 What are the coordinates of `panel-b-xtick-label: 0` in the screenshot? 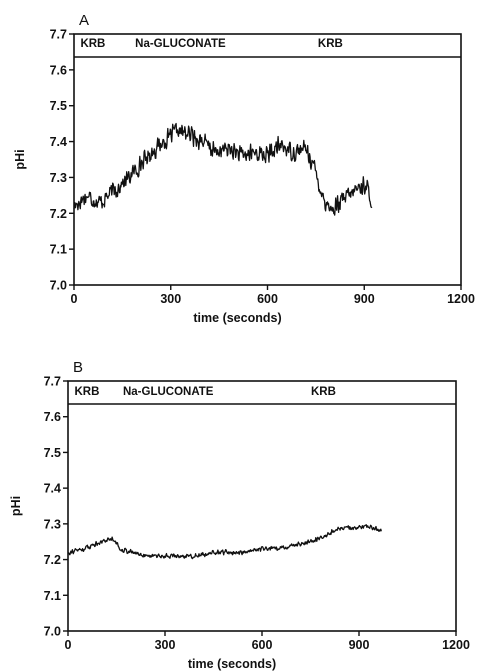 It's located at (68, 645).